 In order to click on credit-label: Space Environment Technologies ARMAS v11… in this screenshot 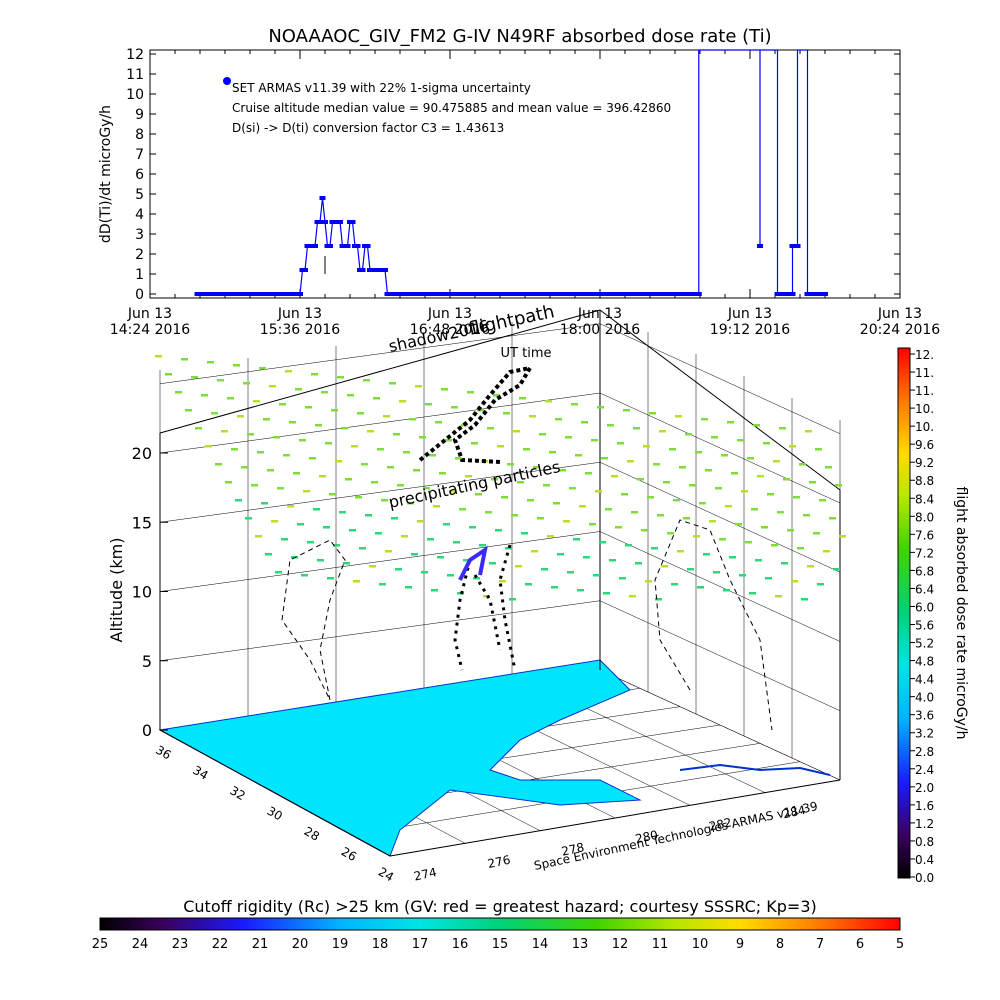, I will do `click(676, 836)`.